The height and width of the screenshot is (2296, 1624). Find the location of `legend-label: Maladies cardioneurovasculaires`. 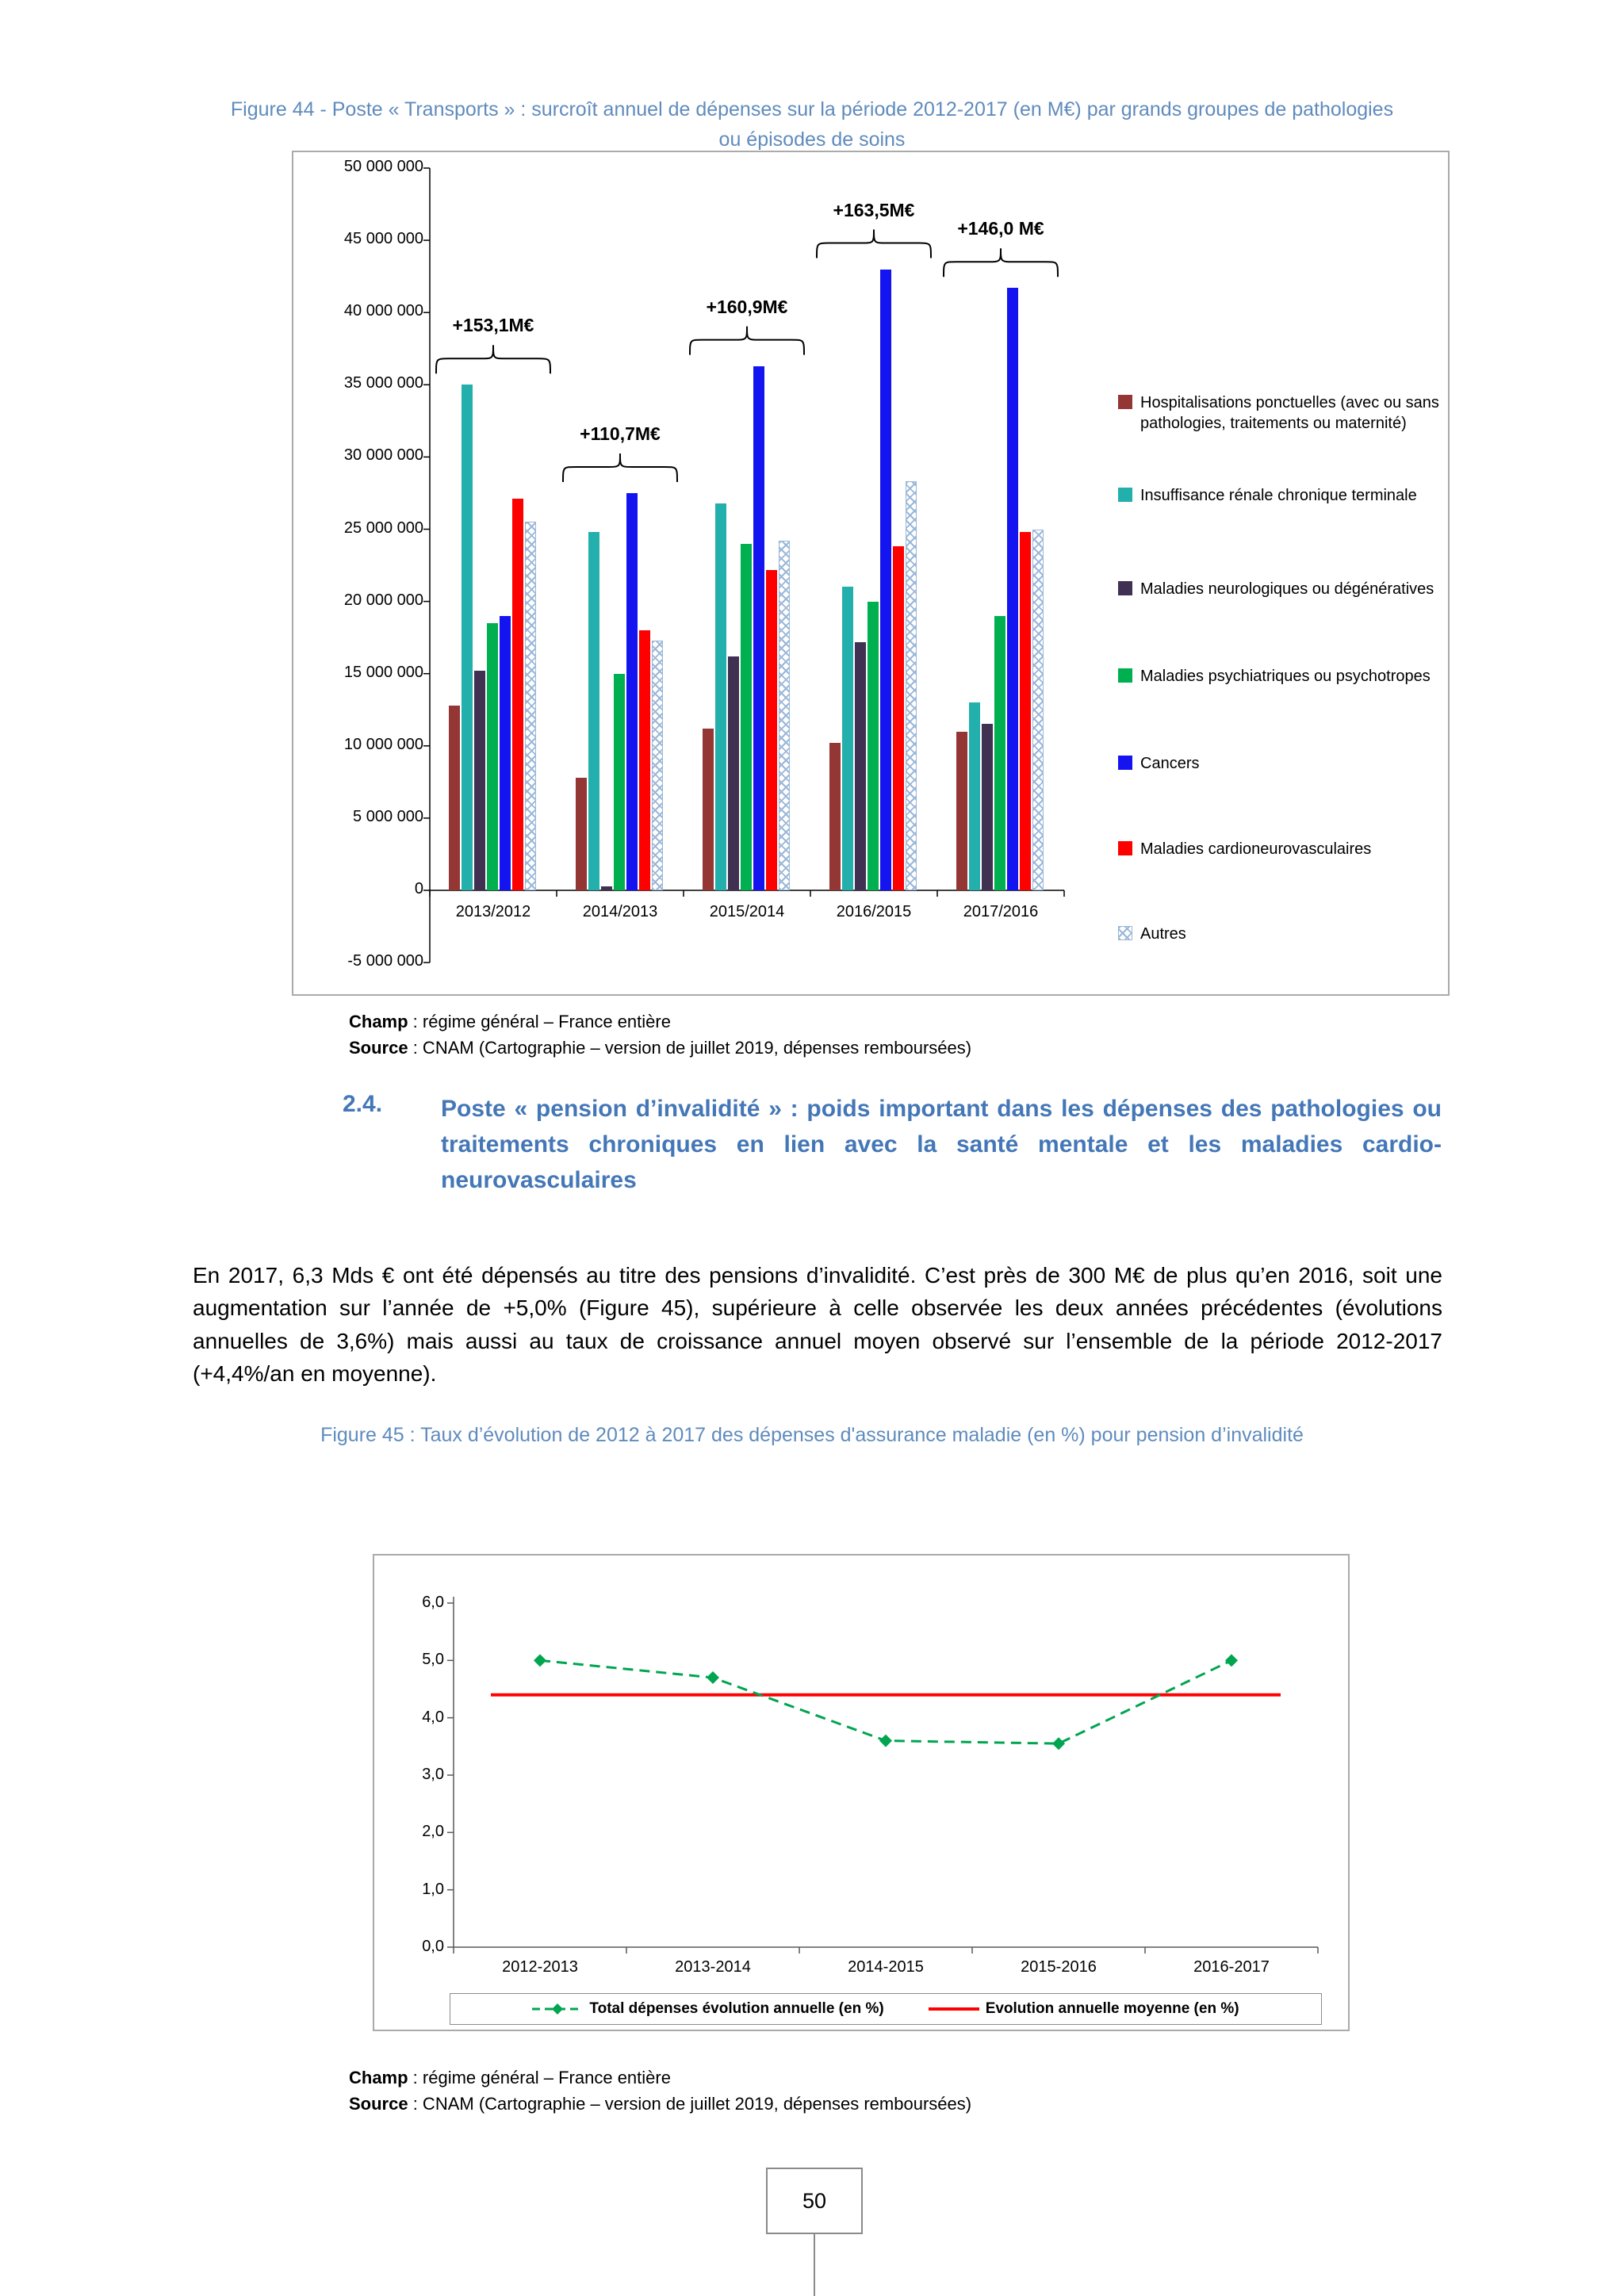

legend-label: Maladies cardioneurovasculaires is located at coordinates (1256, 849).